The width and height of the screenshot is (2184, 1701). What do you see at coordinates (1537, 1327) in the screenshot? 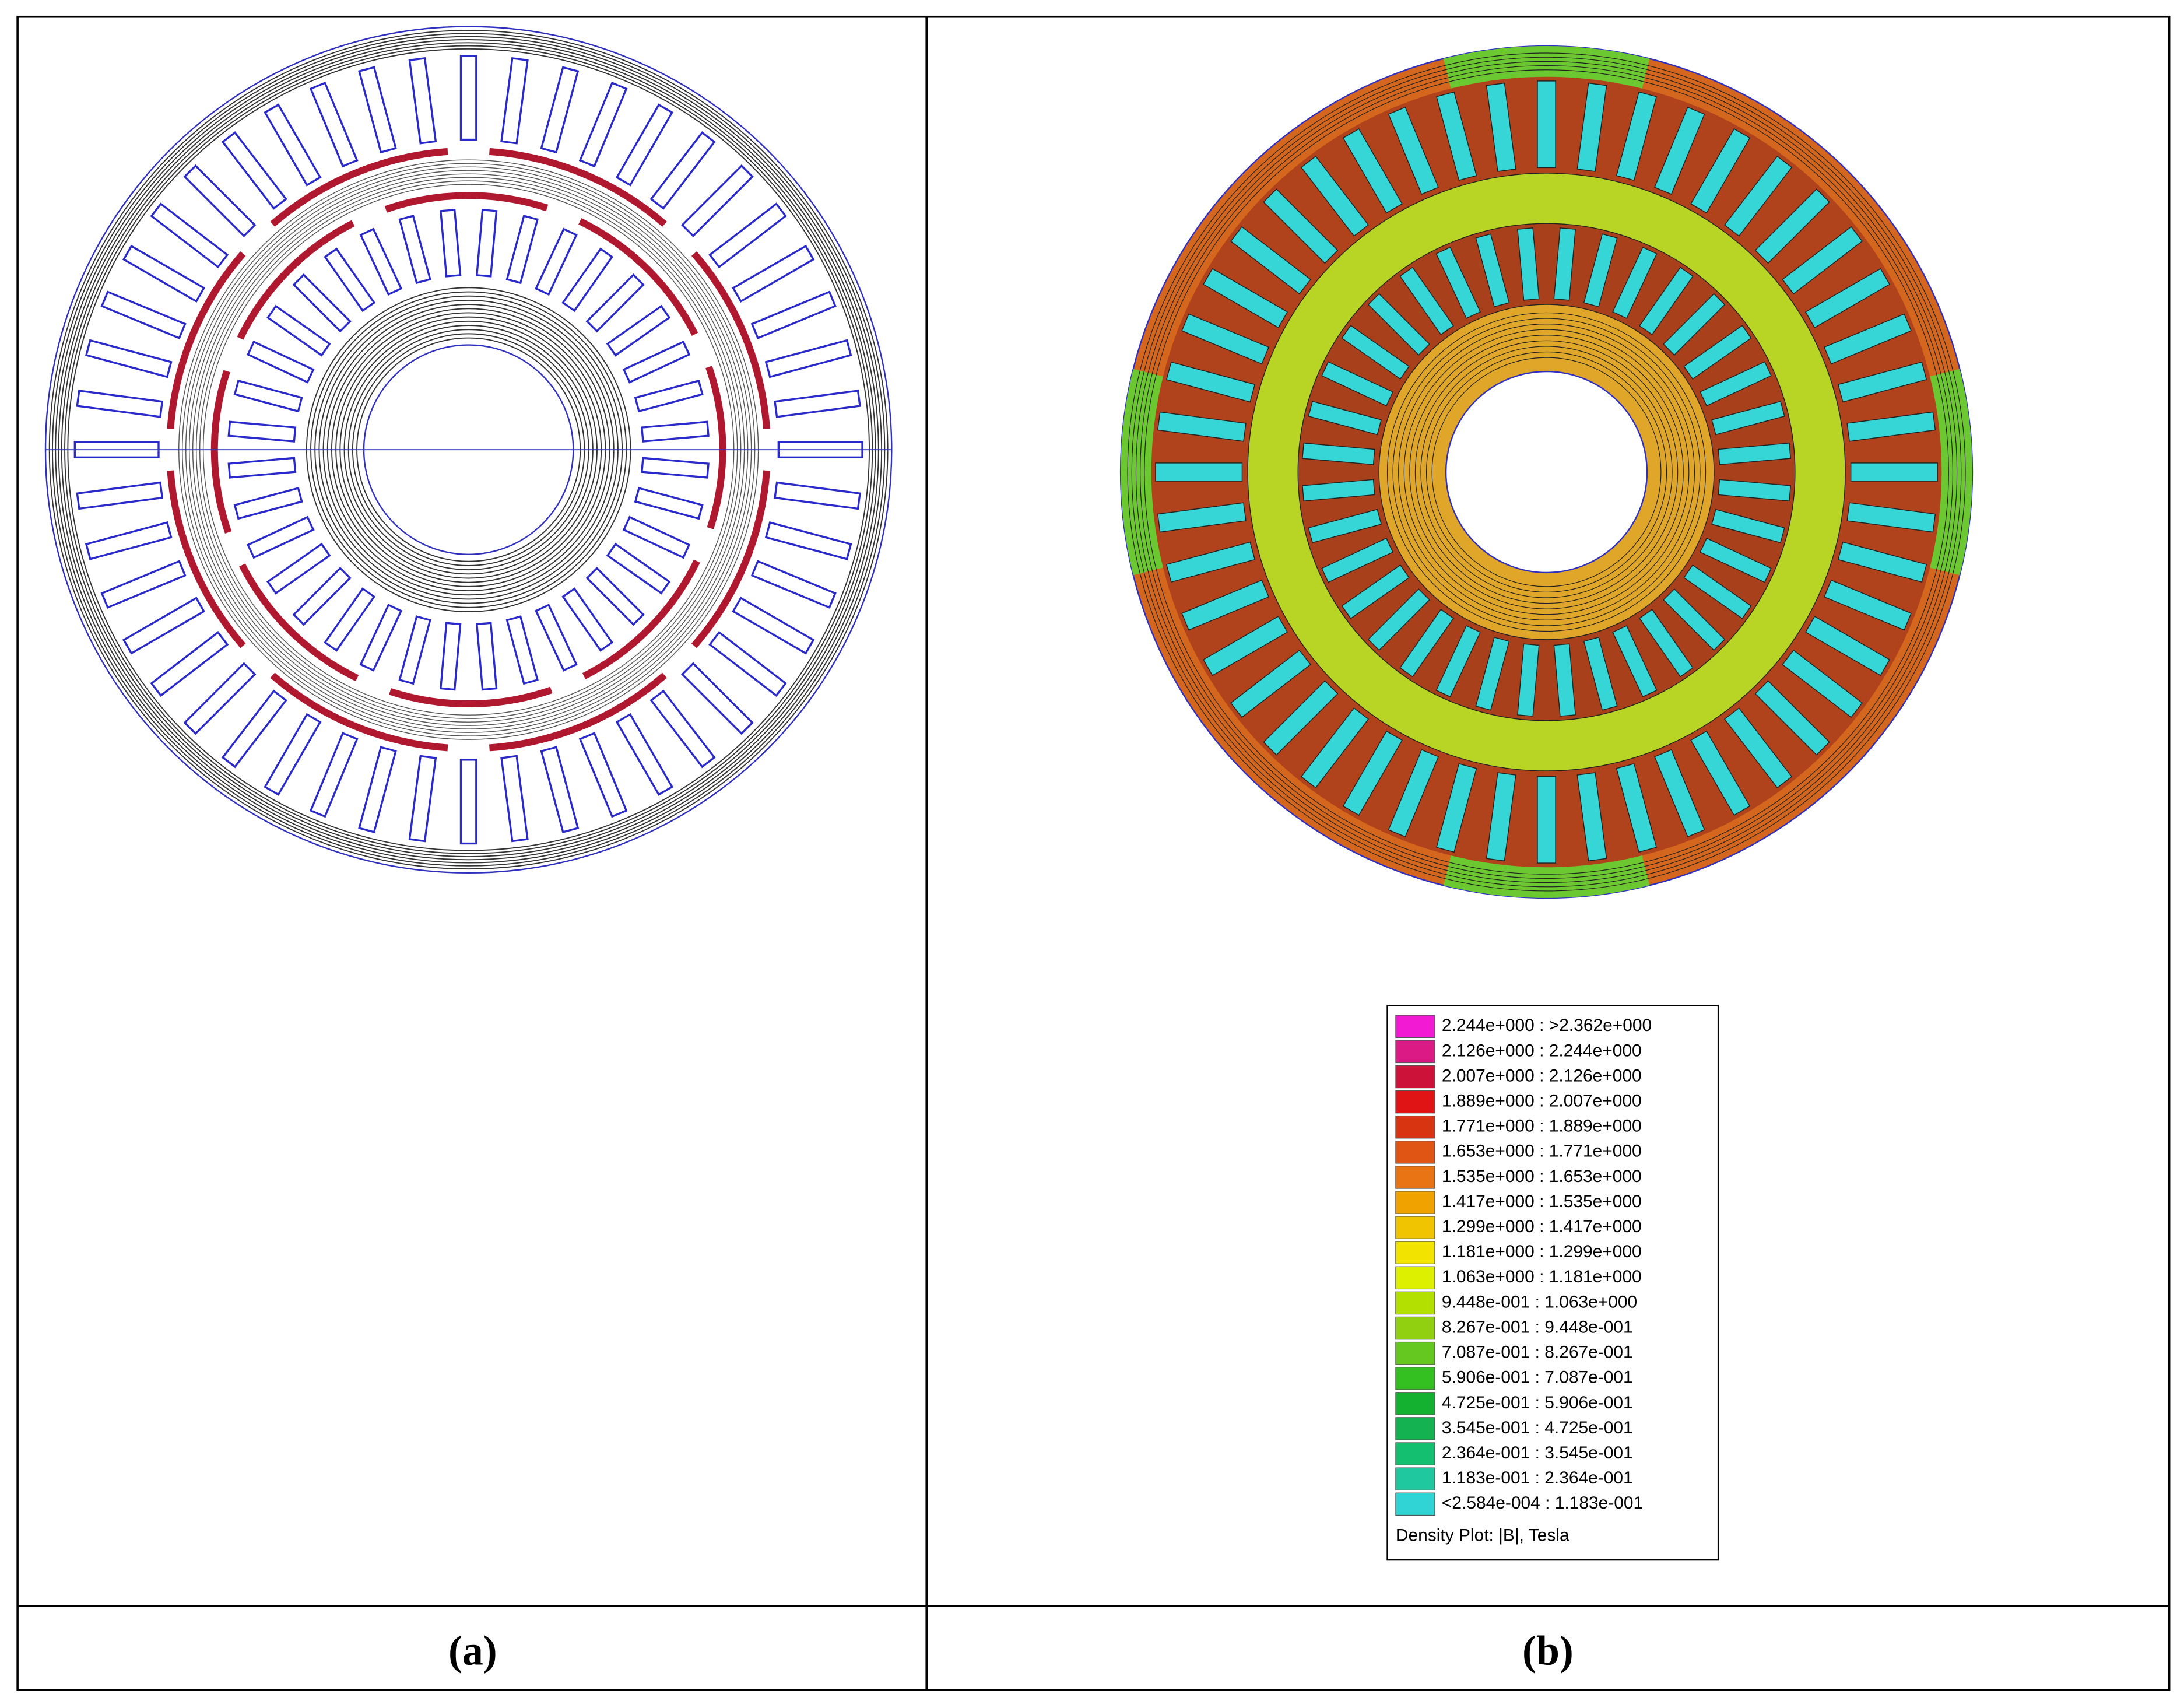
I see `legend-label: 8.267e-001 : 9.448e-001` at bounding box center [1537, 1327].